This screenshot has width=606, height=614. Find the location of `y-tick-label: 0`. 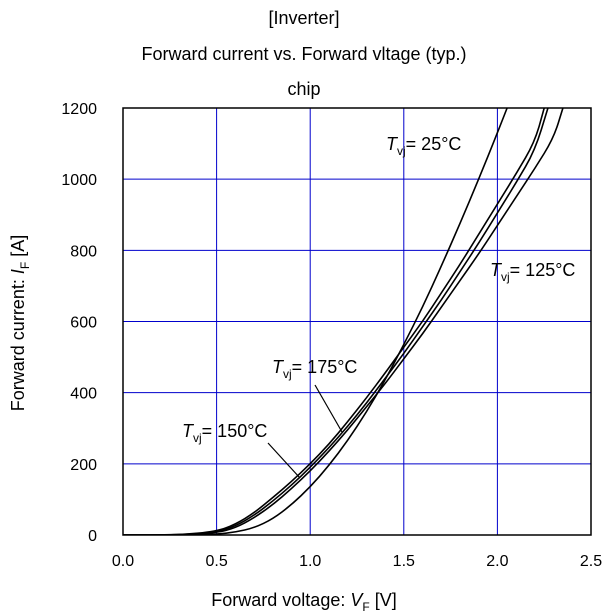

y-tick-label: 0 is located at coordinates (92, 536).